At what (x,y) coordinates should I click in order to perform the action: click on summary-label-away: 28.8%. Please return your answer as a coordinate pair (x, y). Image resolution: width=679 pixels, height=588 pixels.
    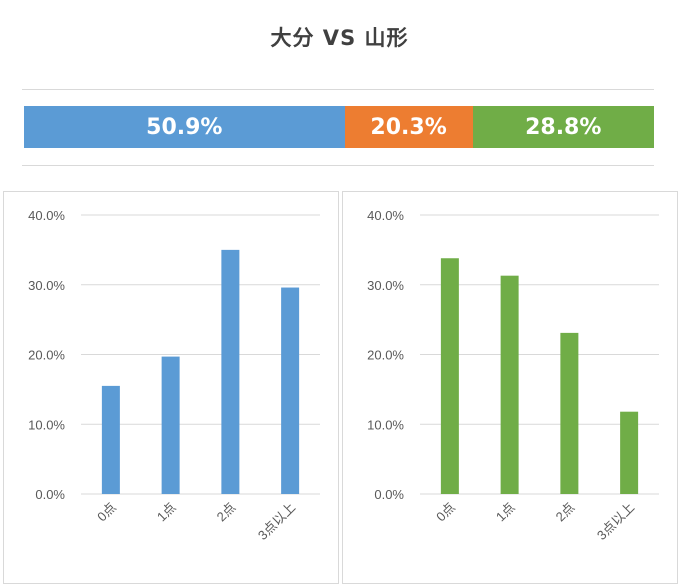
    Looking at the image, I should click on (563, 127).